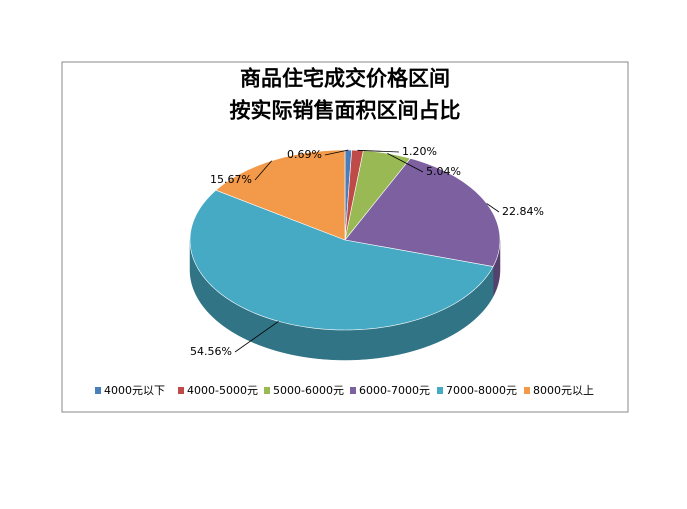 The height and width of the screenshot is (509, 687). What do you see at coordinates (231, 179) in the screenshot?
I see `data-label: 15.67%` at bounding box center [231, 179].